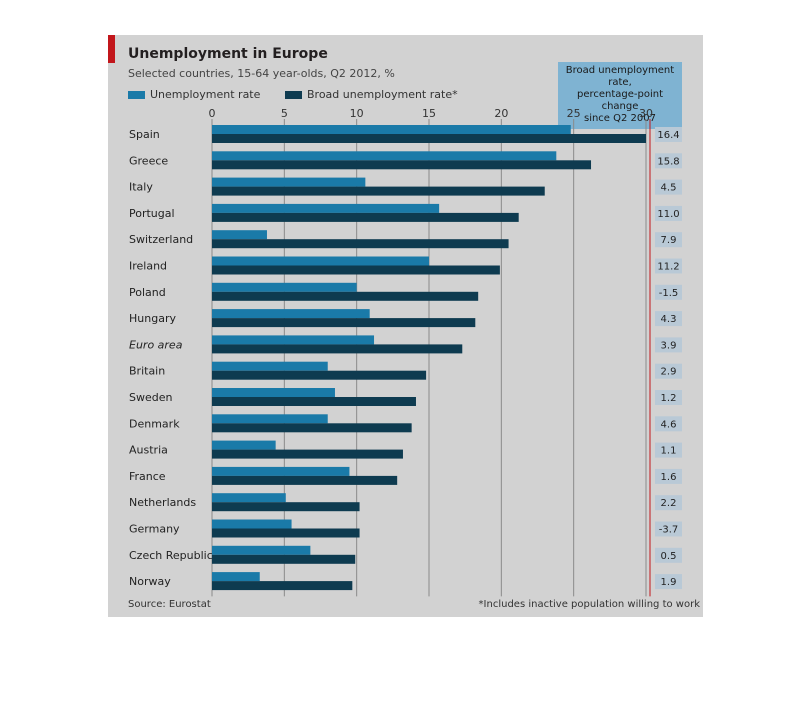 The height and width of the screenshot is (712, 810). Describe the element at coordinates (161, 239) in the screenshot. I see `category-label: Switzerland` at that location.